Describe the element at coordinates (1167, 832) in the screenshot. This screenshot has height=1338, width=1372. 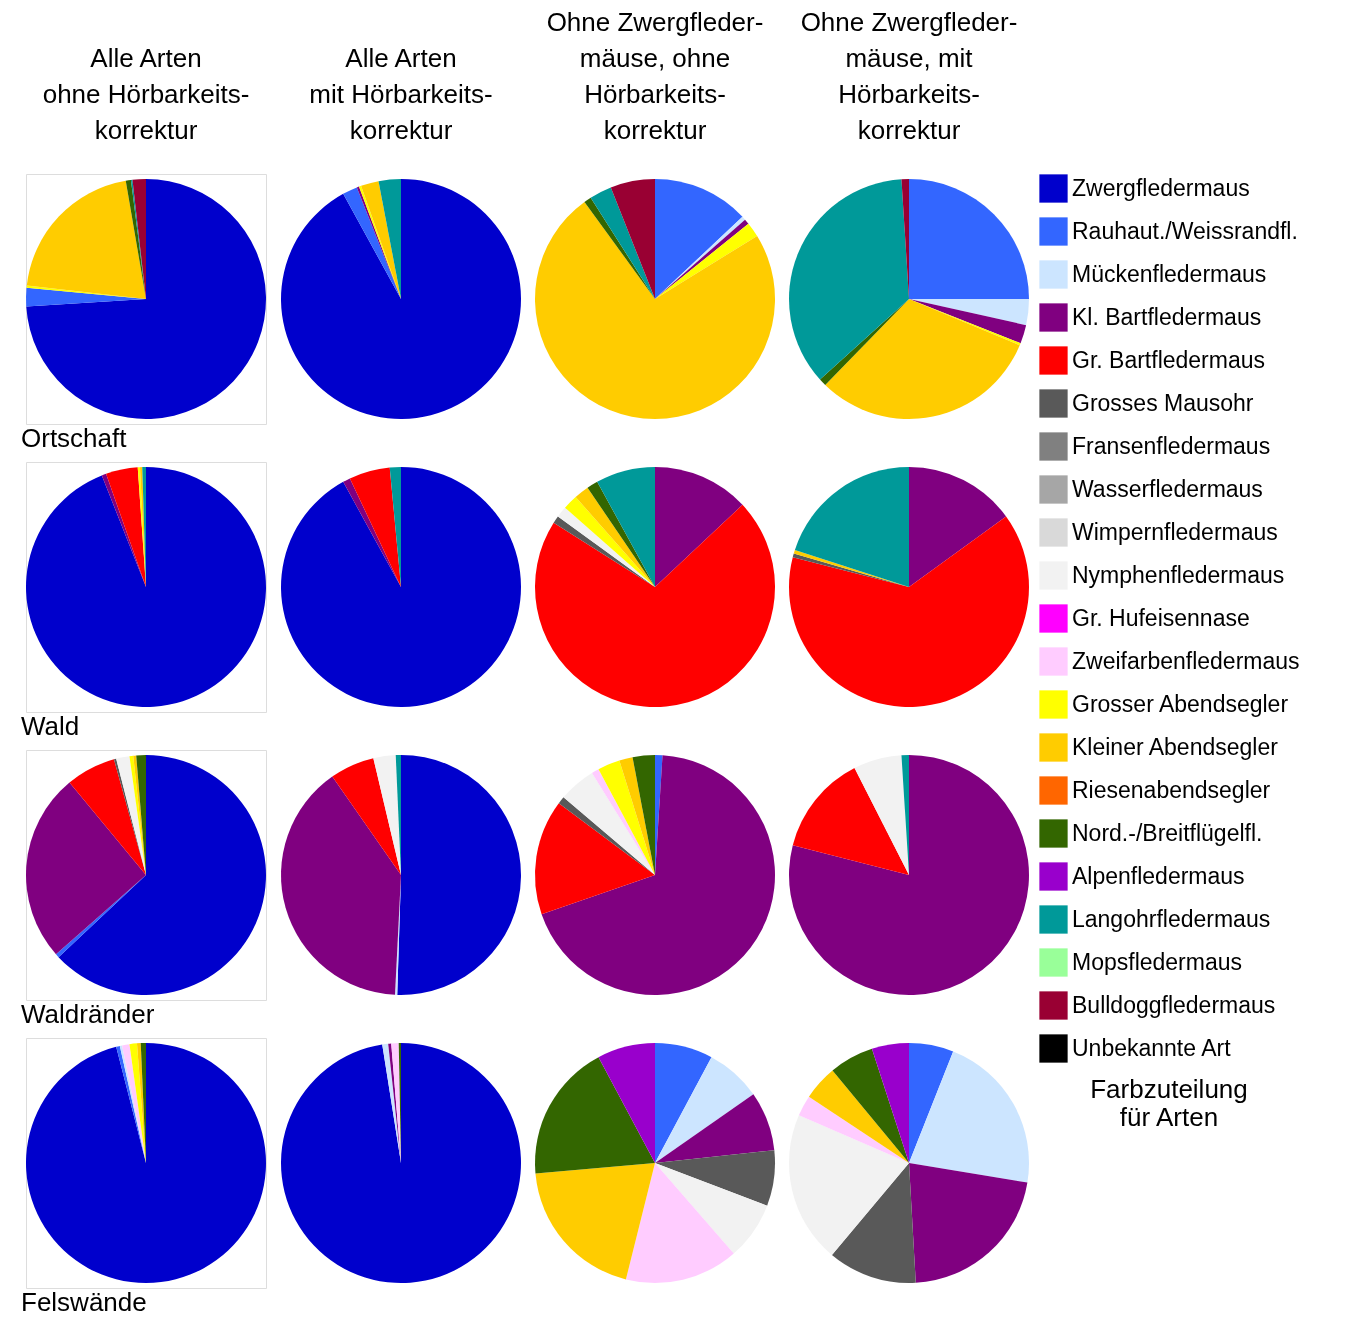
I see `legend-label: Nord.-/Breitflügelfl.` at that location.